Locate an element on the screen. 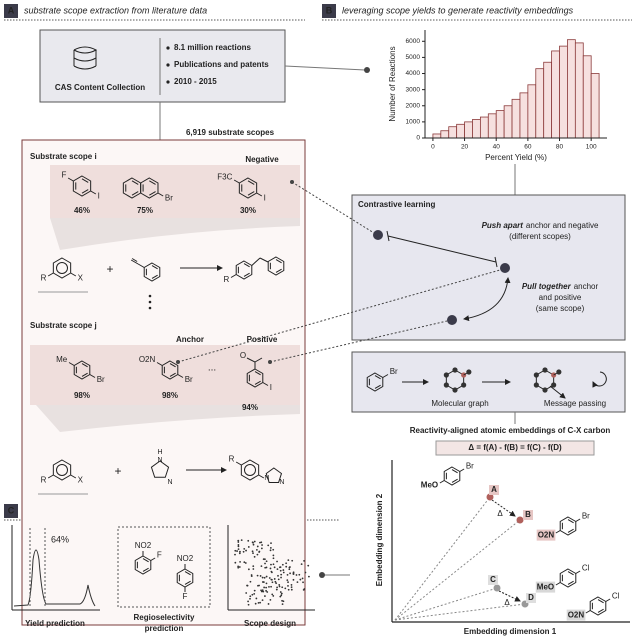  atom-label: Cl is located at coordinates (586, 568).